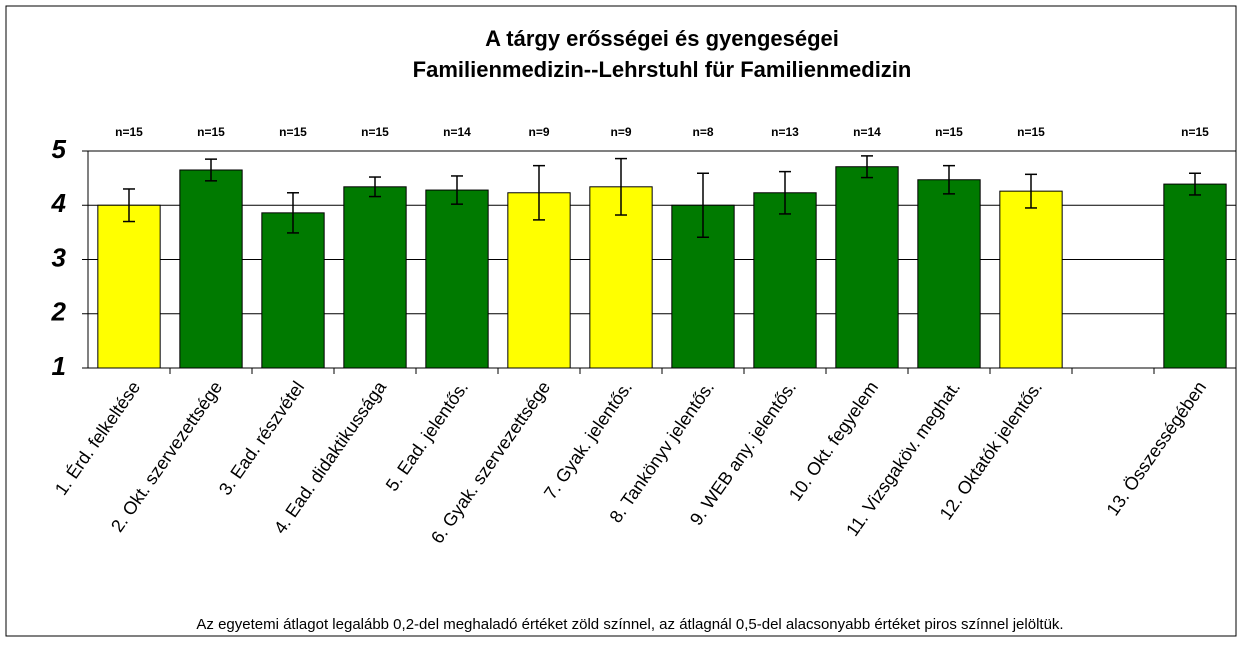 The image size is (1242, 647). What do you see at coordinates (662, 38) in the screenshot?
I see `chart-title: A tárgy erősségei és gyengeségei` at bounding box center [662, 38].